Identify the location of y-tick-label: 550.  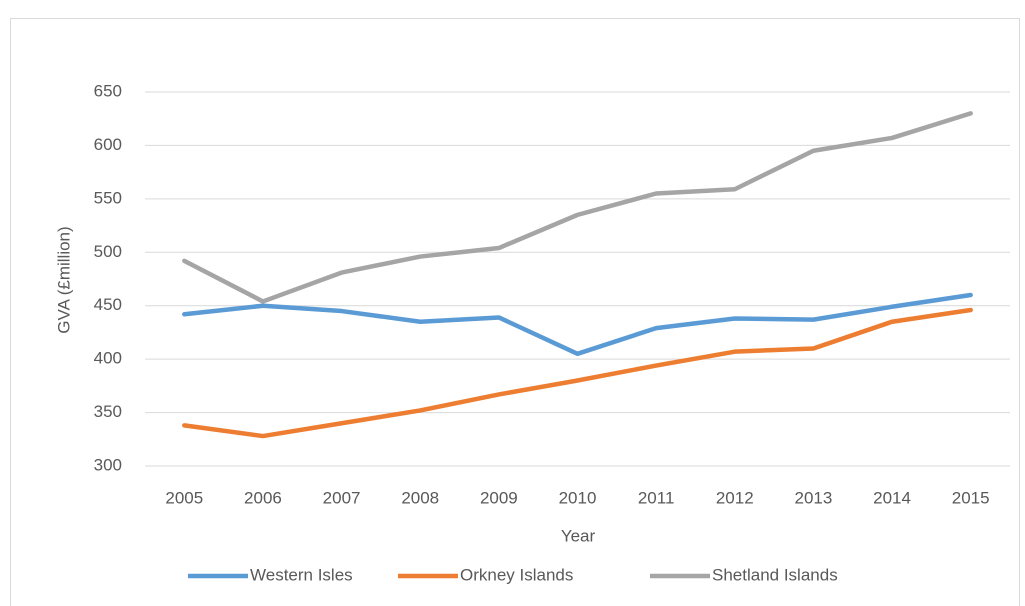
(108, 197).